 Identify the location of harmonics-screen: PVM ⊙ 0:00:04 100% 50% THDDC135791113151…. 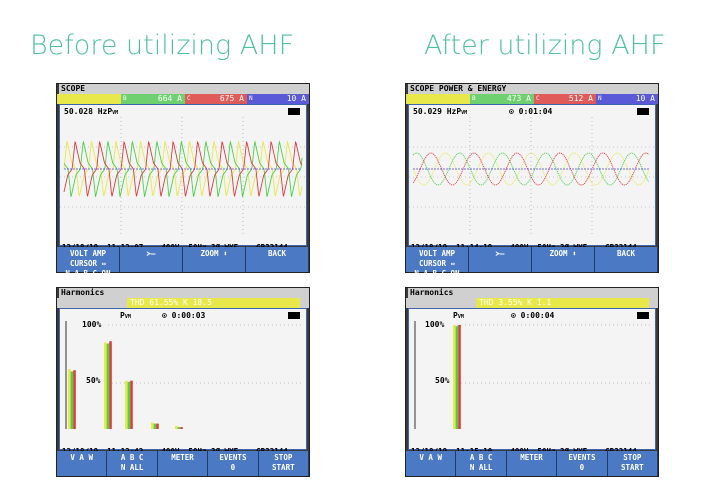
(532, 382).